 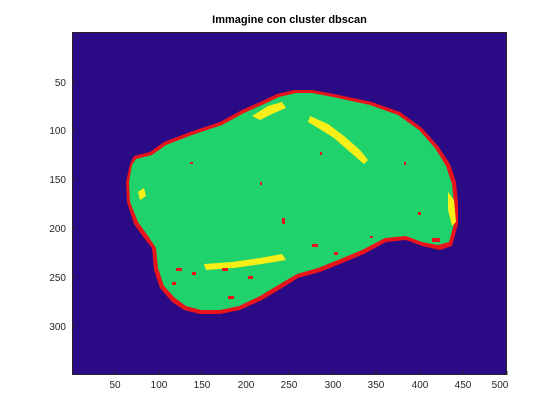 I want to click on x-tick-label: 300, so click(x=333, y=385).